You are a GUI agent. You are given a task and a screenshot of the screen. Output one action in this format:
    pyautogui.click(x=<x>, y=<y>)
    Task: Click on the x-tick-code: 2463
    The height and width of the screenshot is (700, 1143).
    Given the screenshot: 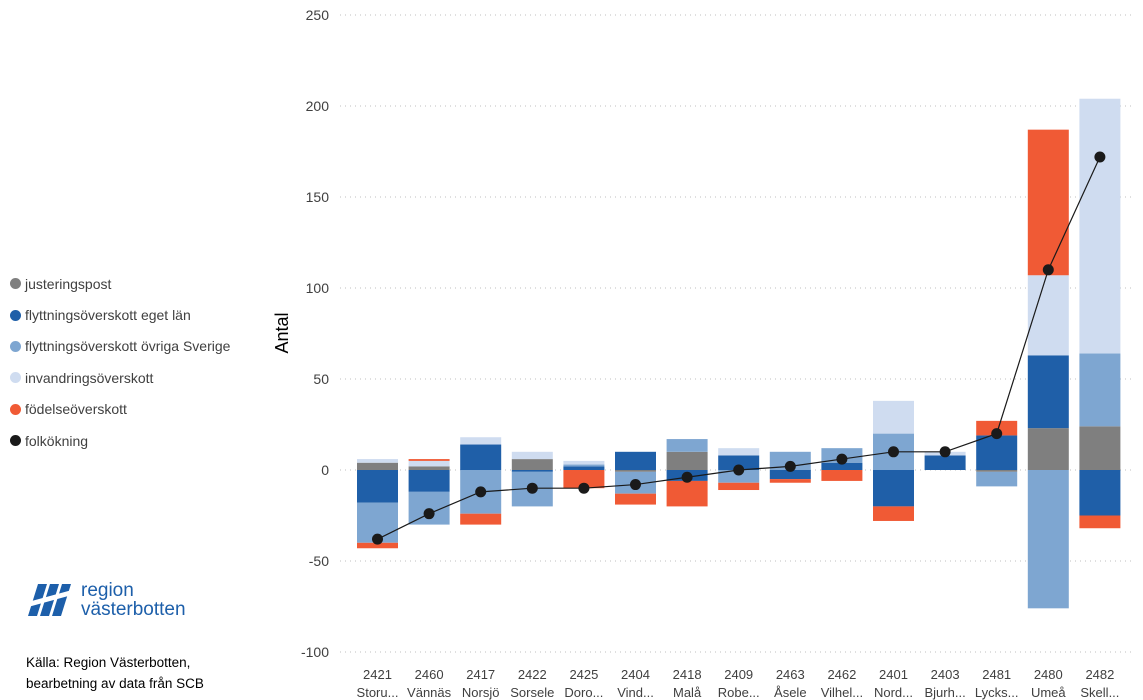 What is the action you would take?
    pyautogui.click(x=790, y=674)
    